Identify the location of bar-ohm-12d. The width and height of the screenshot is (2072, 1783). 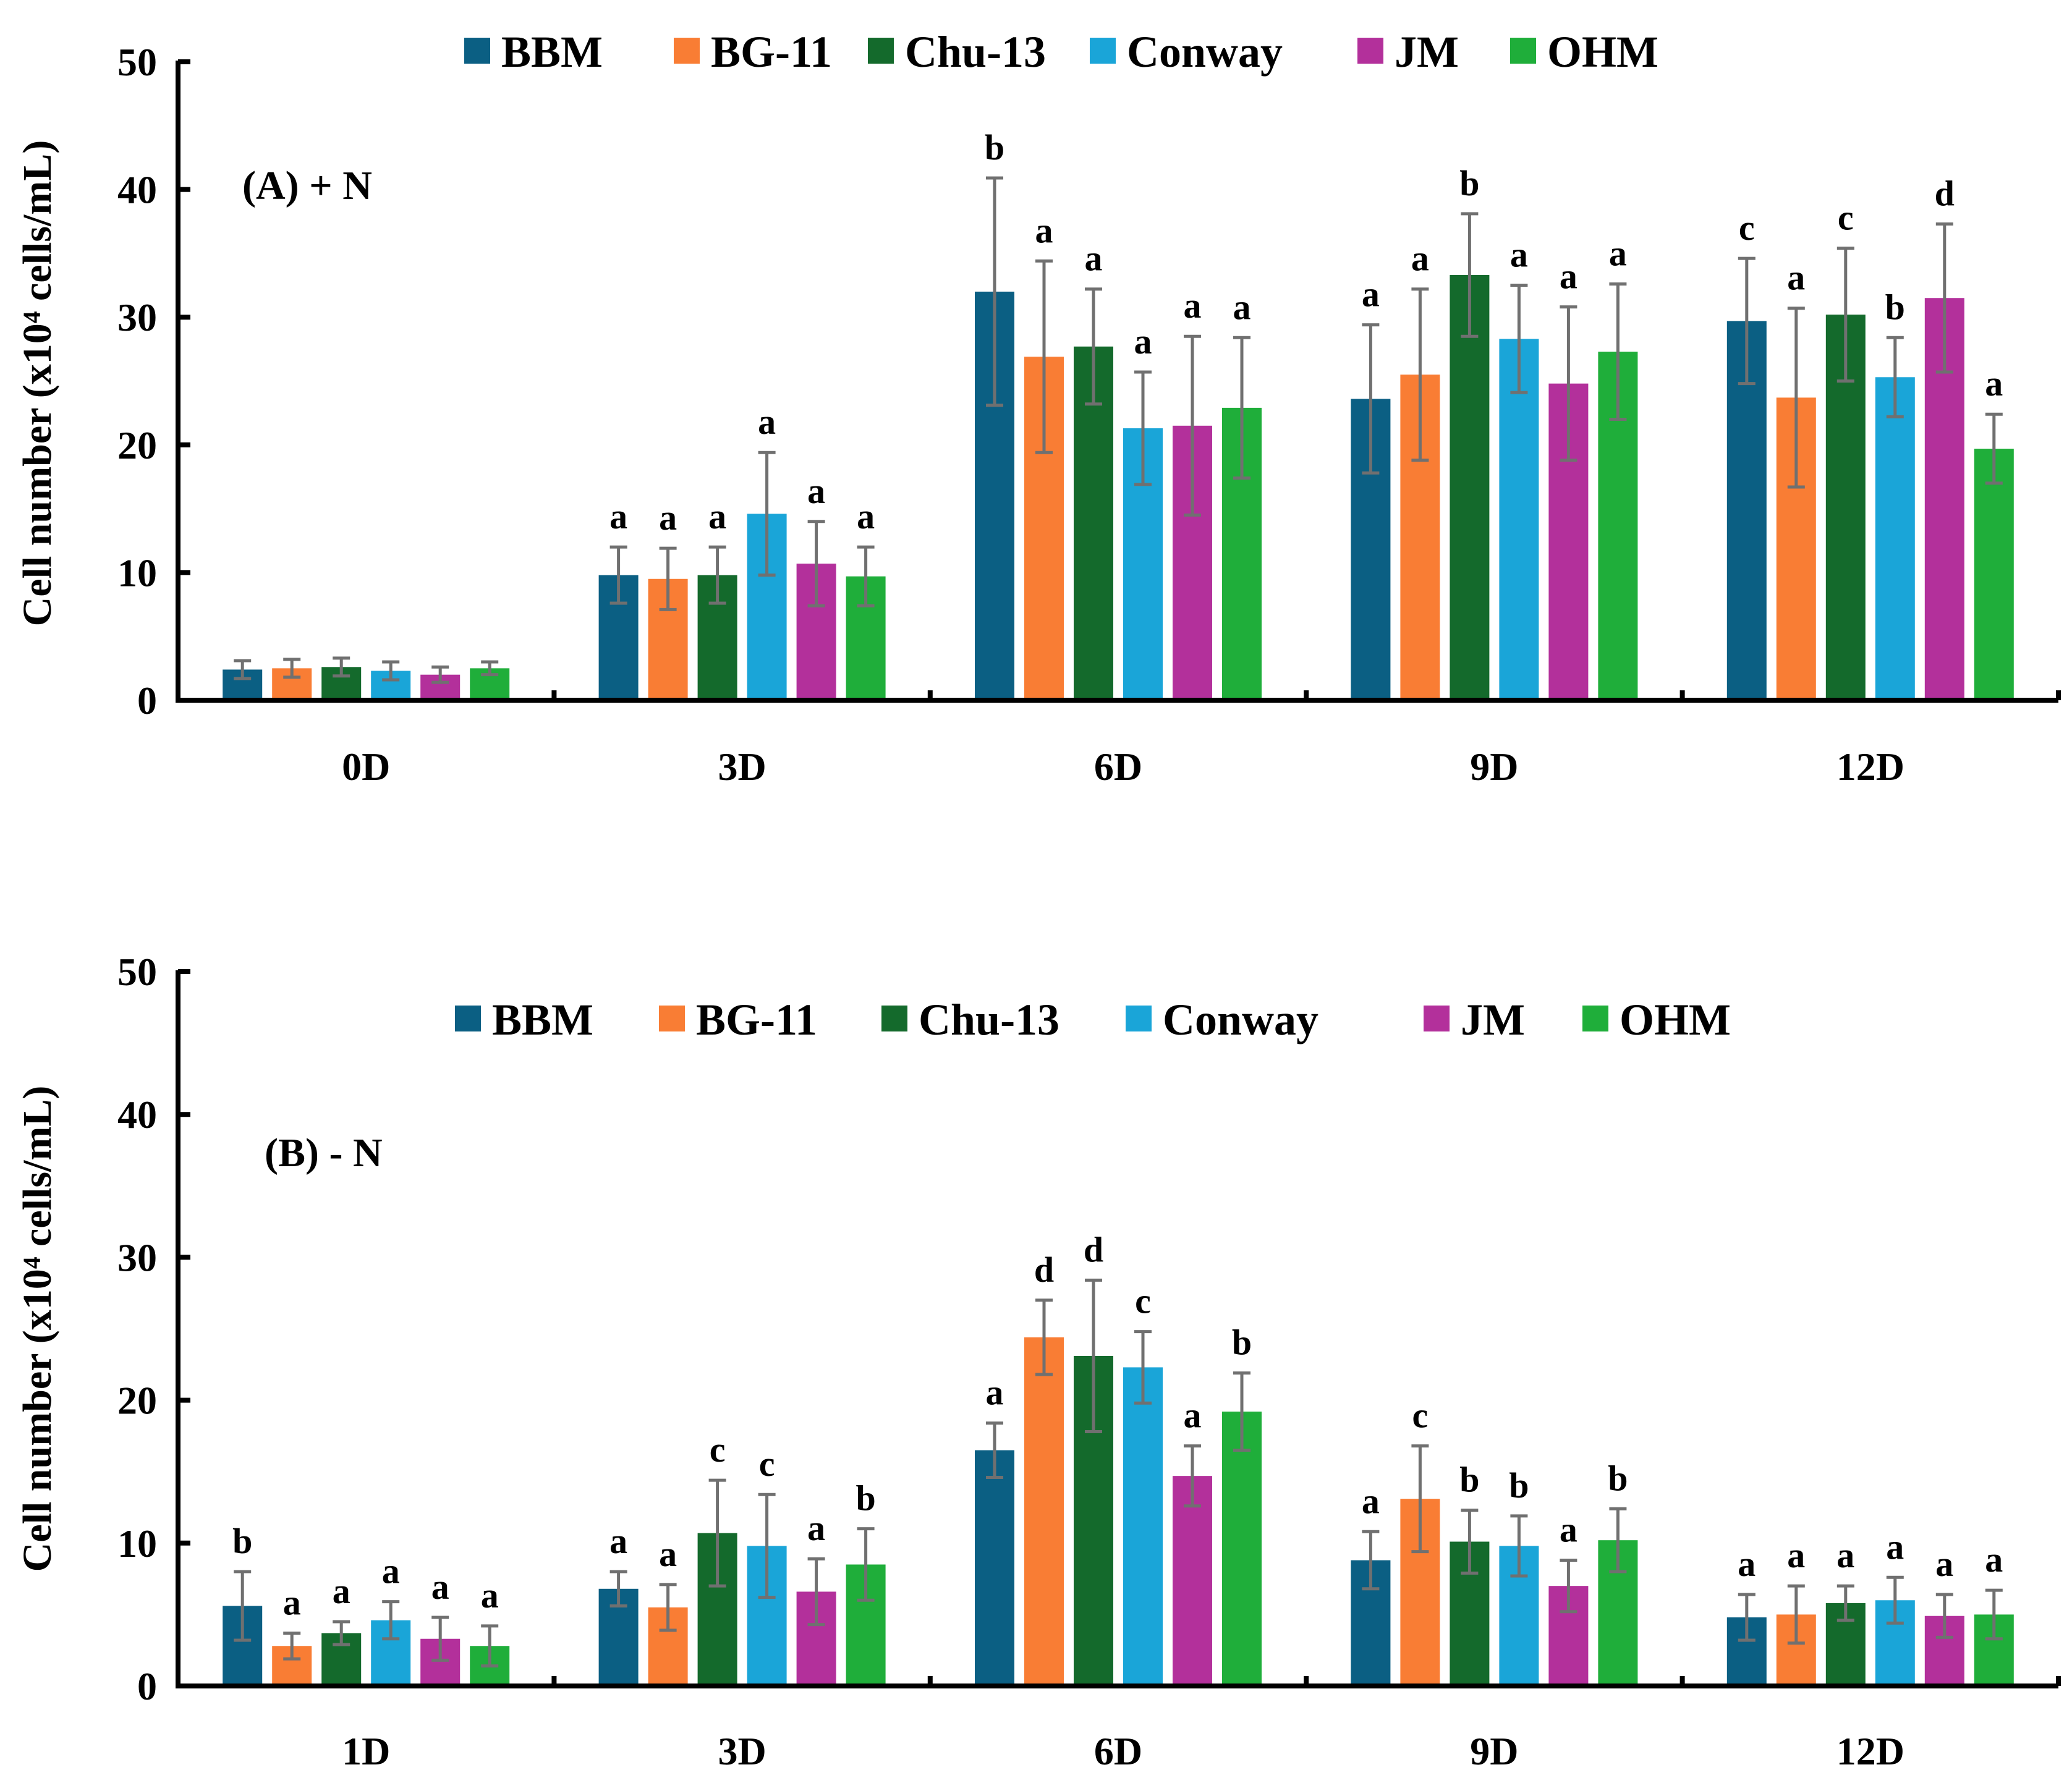
(1994, 574).